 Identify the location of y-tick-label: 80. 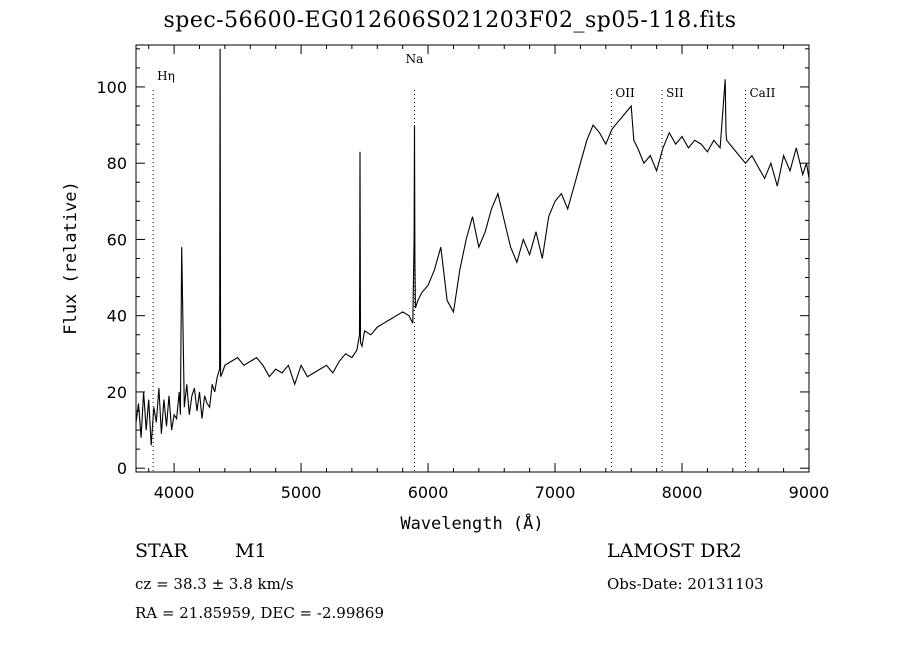
(117, 163).